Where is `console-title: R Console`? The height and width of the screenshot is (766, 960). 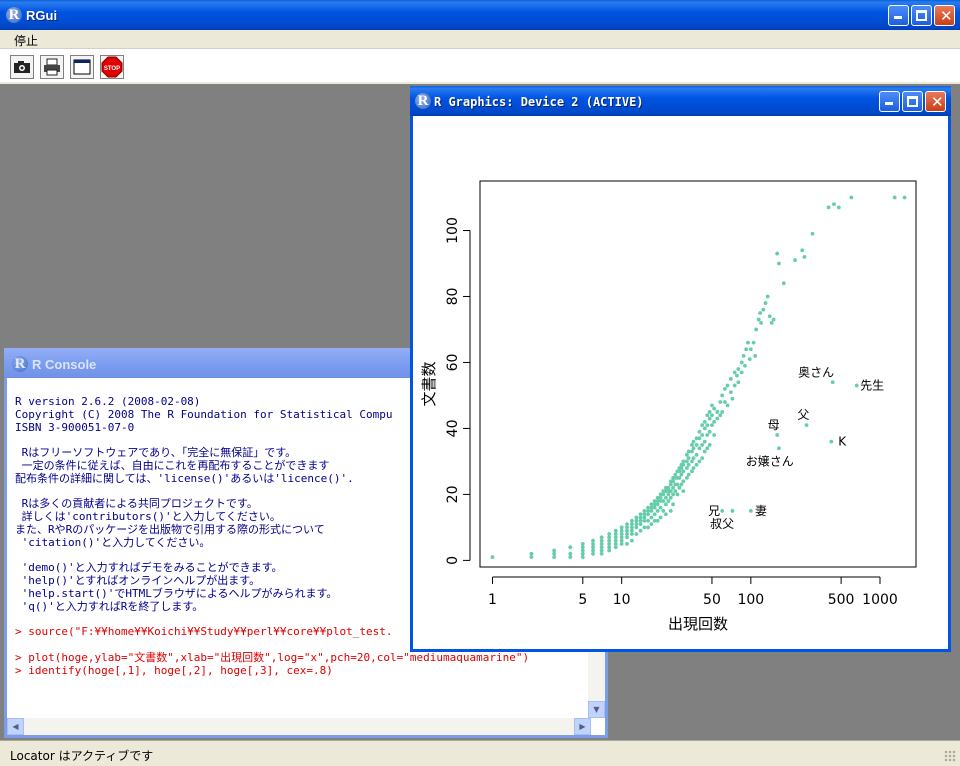
console-title: R Console is located at coordinates (64, 364).